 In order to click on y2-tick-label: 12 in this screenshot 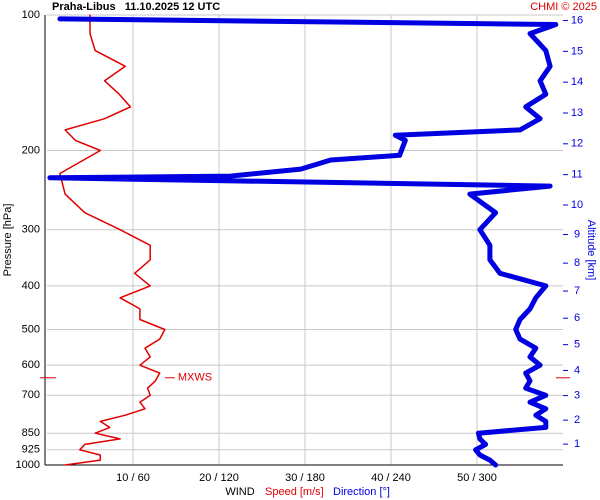, I will do `click(577, 144)`.